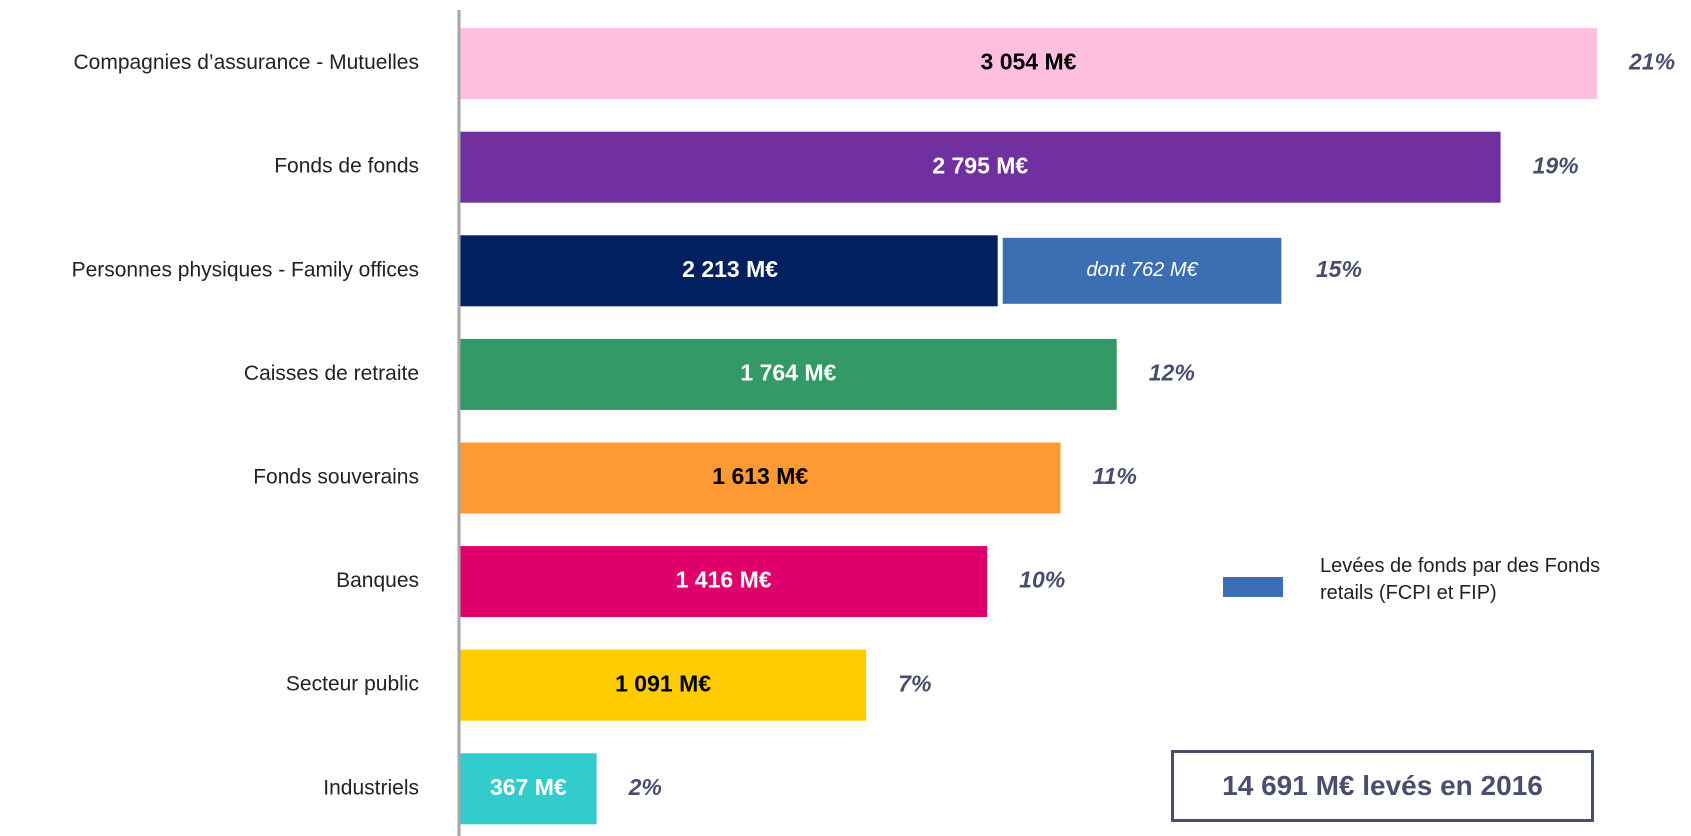  Describe the element at coordinates (730, 269) in the screenshot. I see `value-label: 2 213 M€` at that location.